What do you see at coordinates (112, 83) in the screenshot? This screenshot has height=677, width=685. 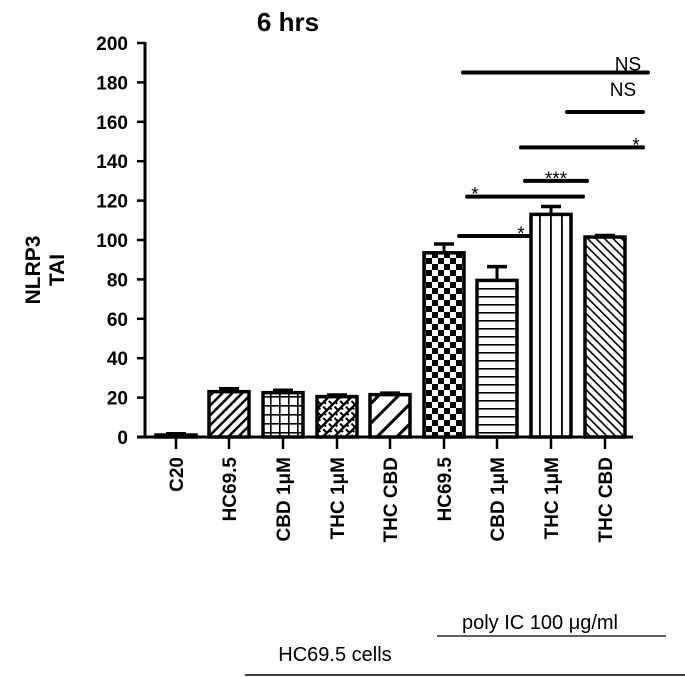 I see `y-tick-label: 180` at bounding box center [112, 83].